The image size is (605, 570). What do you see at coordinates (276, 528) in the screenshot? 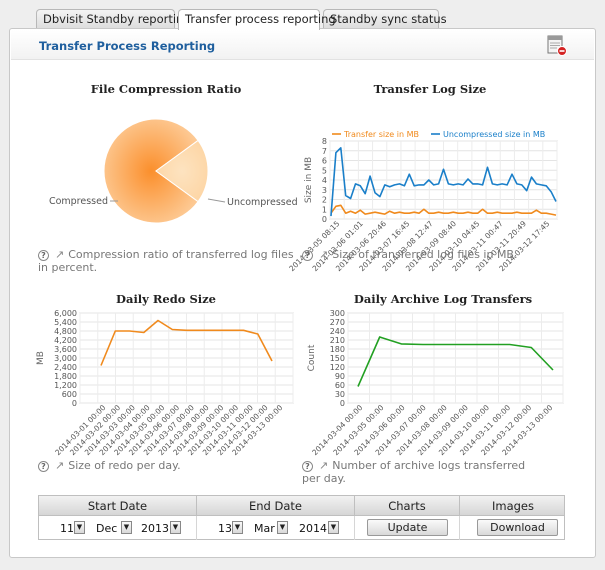
I see `end-date-cell: 13 ▼ Mar ▼ 2014 ▼` at bounding box center [276, 528].